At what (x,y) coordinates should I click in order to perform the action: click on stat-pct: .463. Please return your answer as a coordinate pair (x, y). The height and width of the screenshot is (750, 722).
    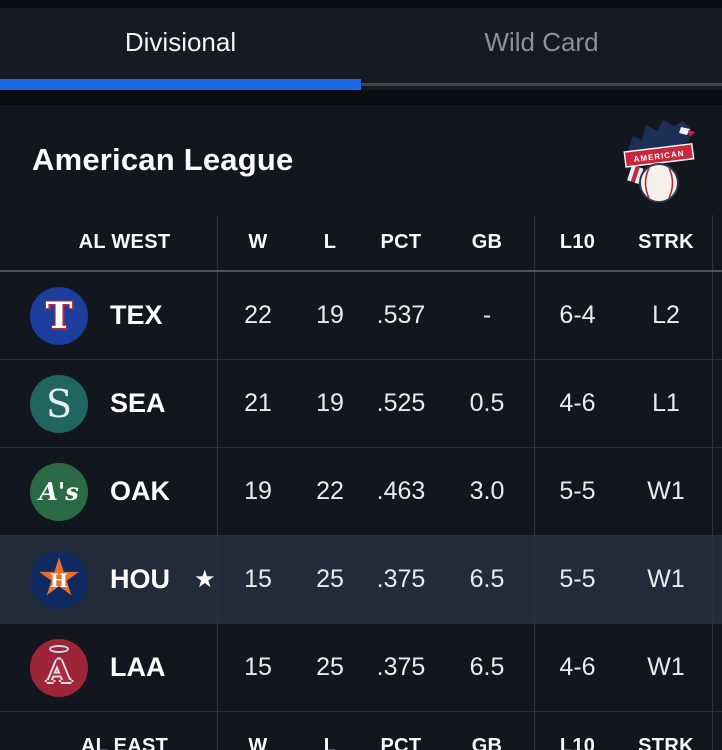
    Looking at the image, I should click on (401, 491).